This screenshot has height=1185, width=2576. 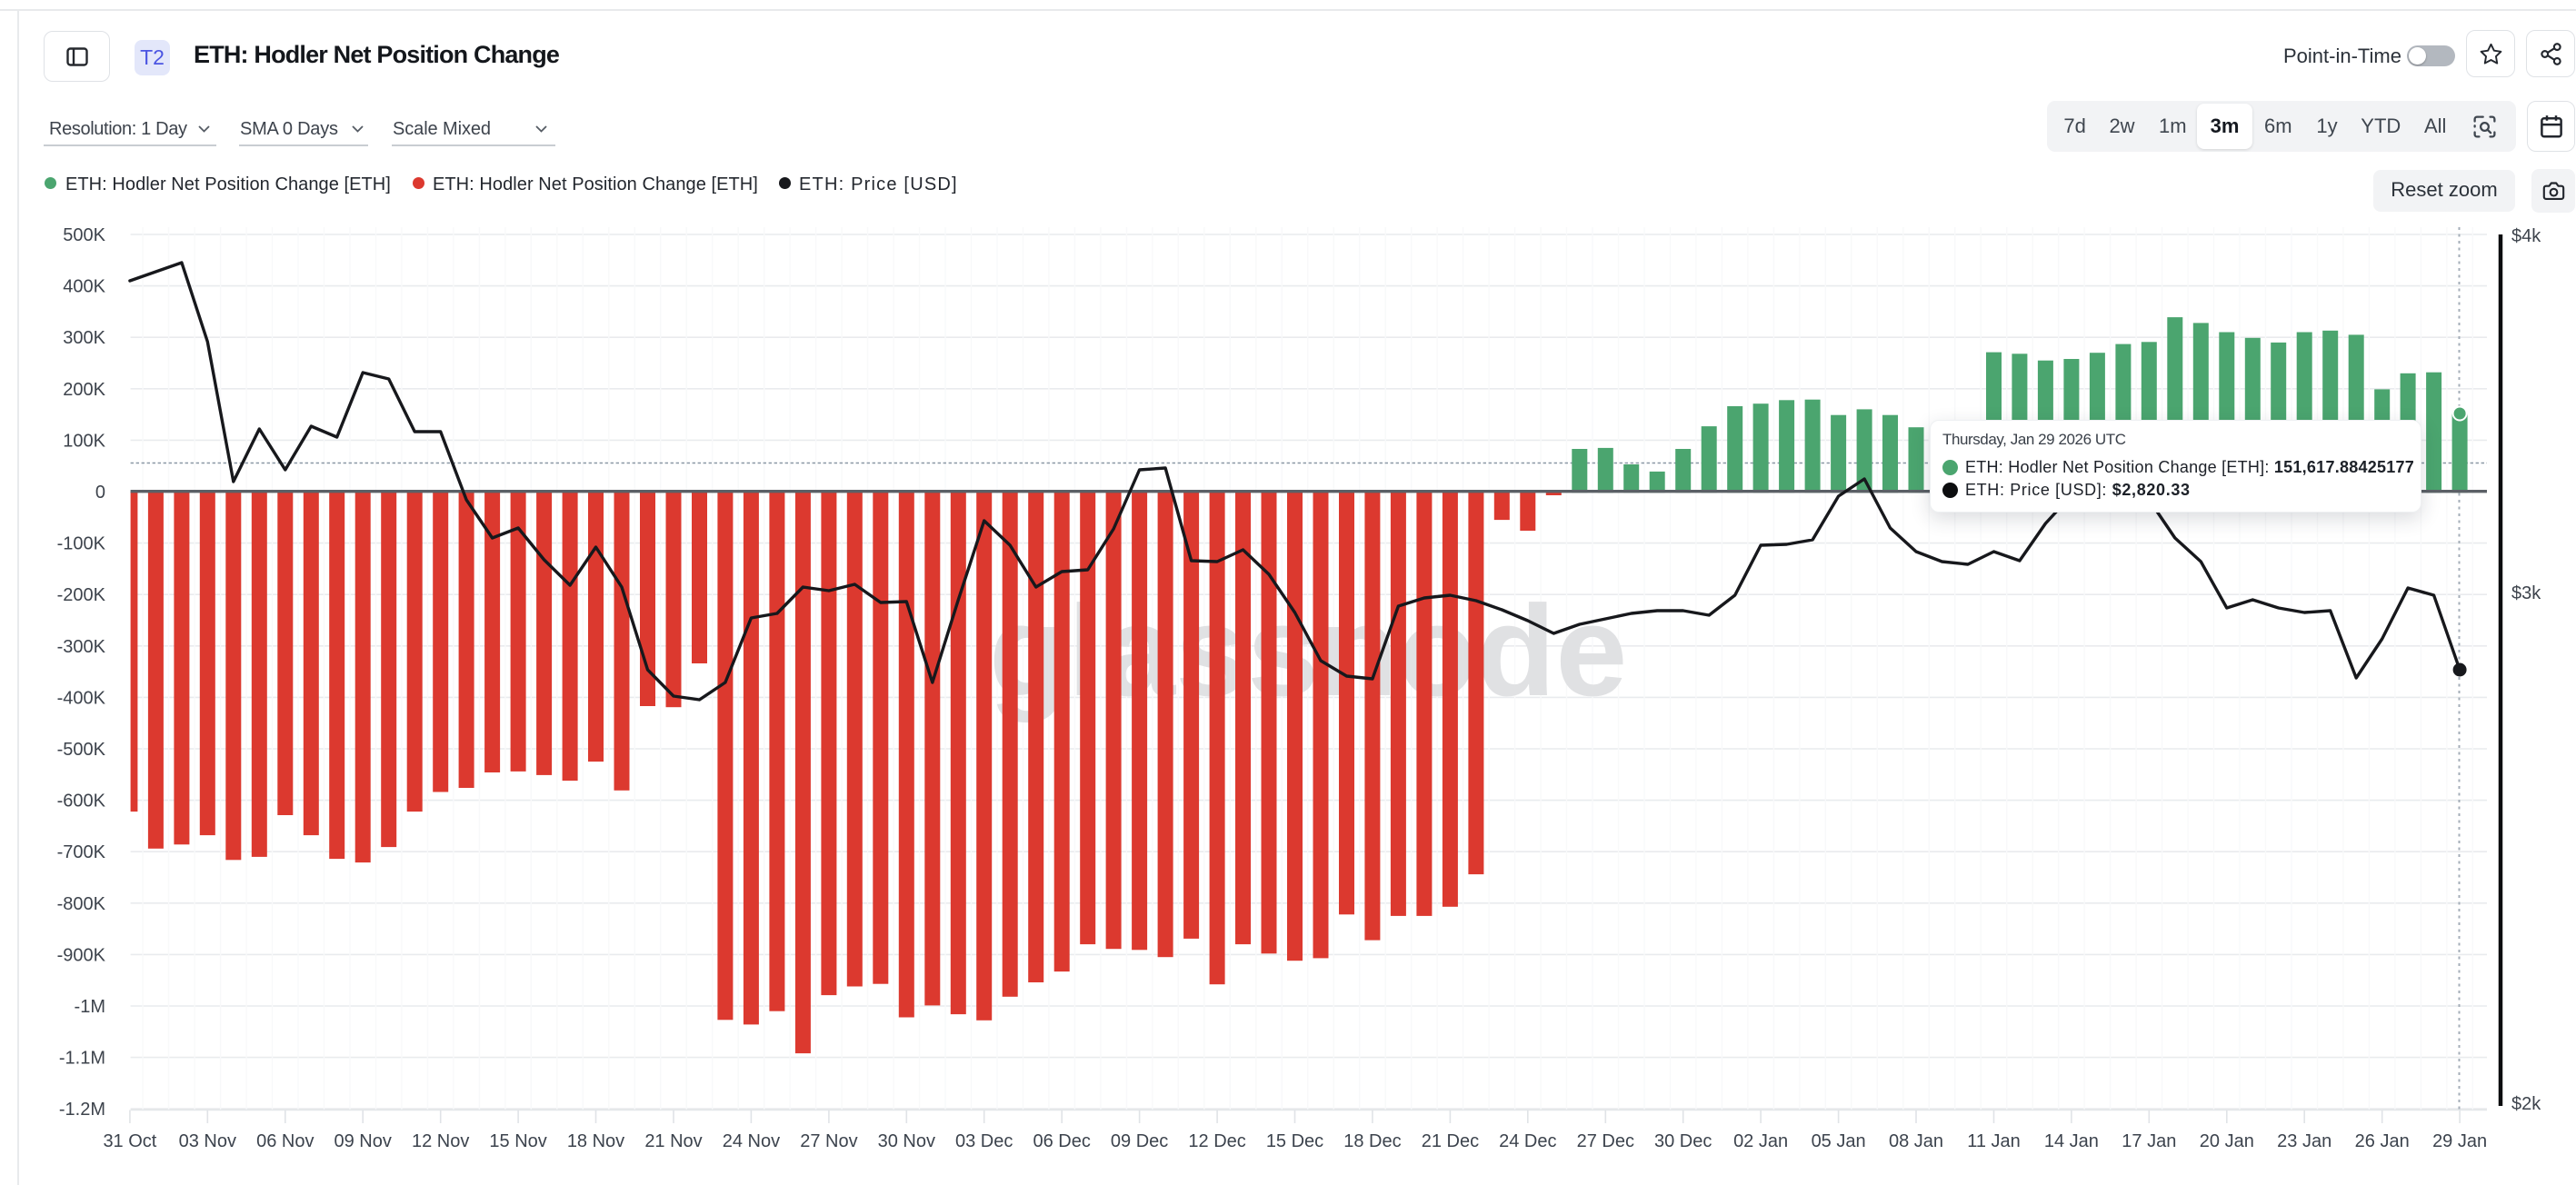 I want to click on svg-text: 500K, so click(x=84, y=235).